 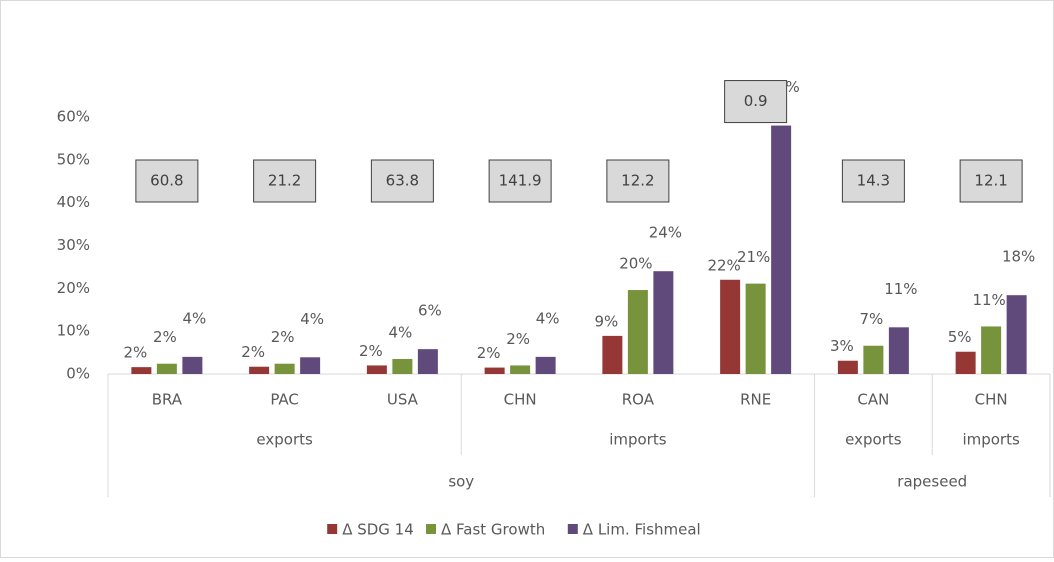 What do you see at coordinates (665, 233) in the screenshot?
I see `data-label: 24%` at bounding box center [665, 233].